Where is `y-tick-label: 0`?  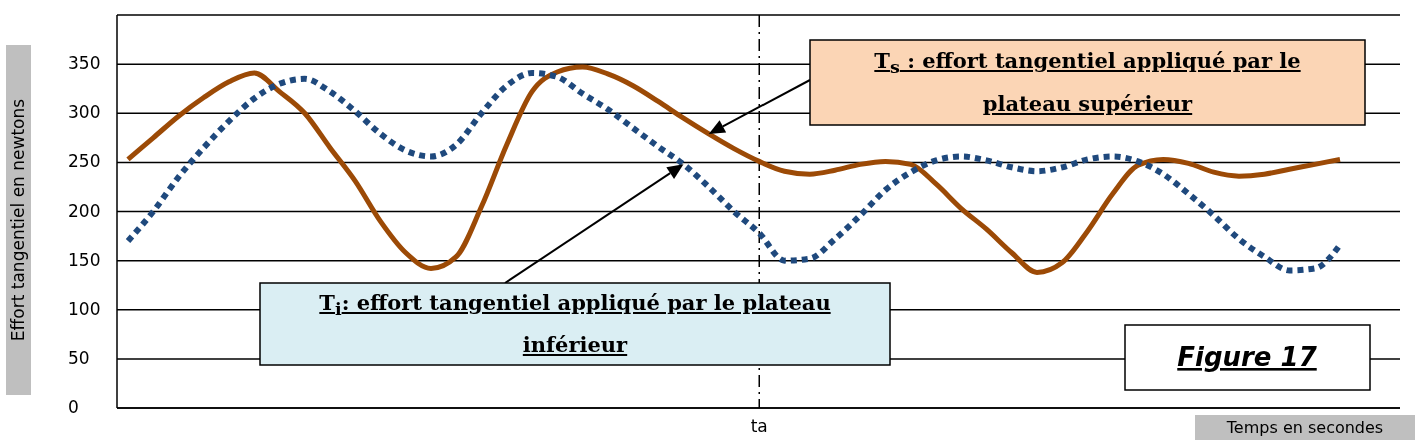
y-tick-label: 0 is located at coordinates (73, 407).